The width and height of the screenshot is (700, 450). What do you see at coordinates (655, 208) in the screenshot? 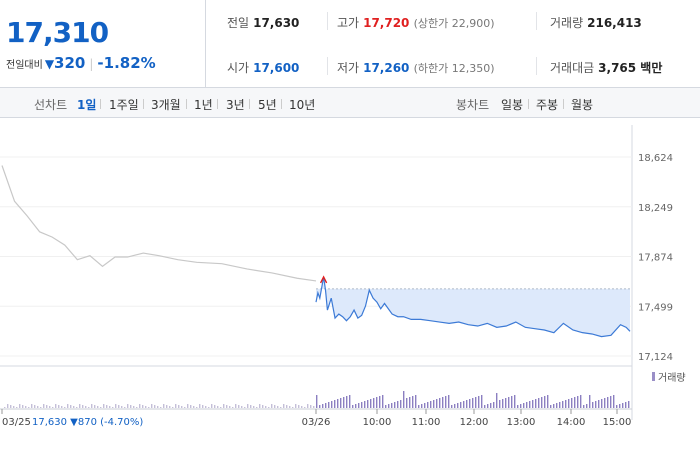
I see `y-tick-label: 18,249` at bounding box center [655, 208].